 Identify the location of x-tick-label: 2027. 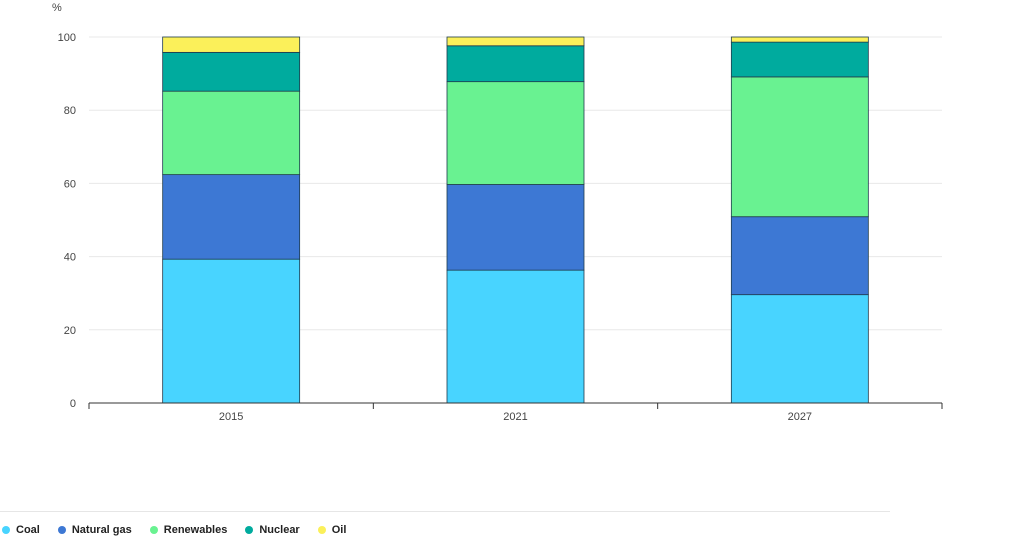
(800, 417).